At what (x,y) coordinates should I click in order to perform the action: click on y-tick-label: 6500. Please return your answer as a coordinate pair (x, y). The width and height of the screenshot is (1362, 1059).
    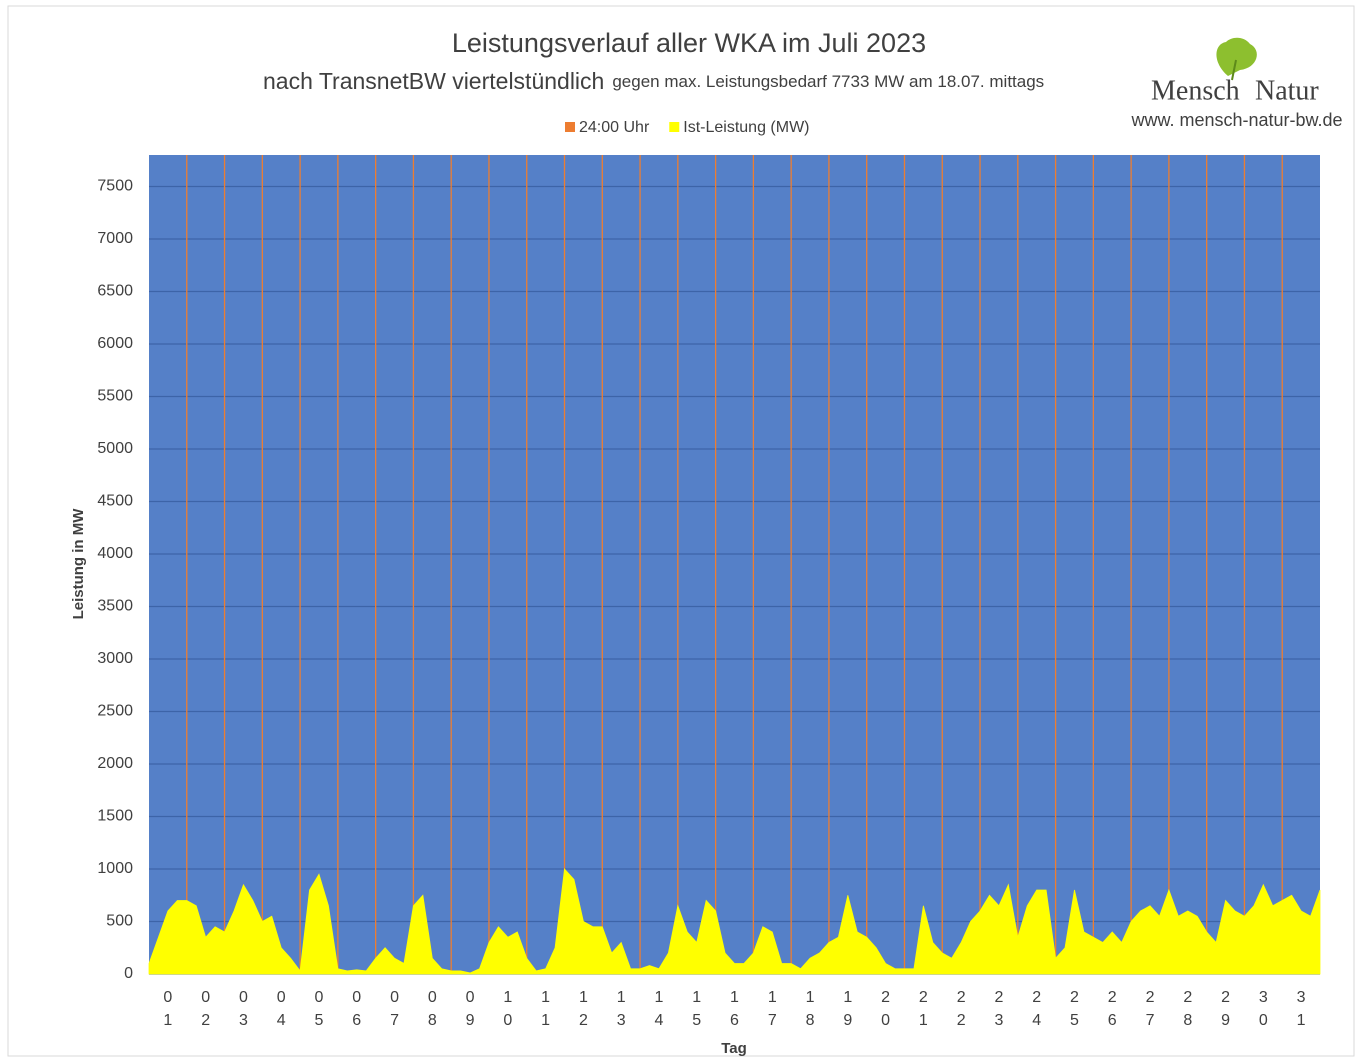
    Looking at the image, I should click on (115, 291).